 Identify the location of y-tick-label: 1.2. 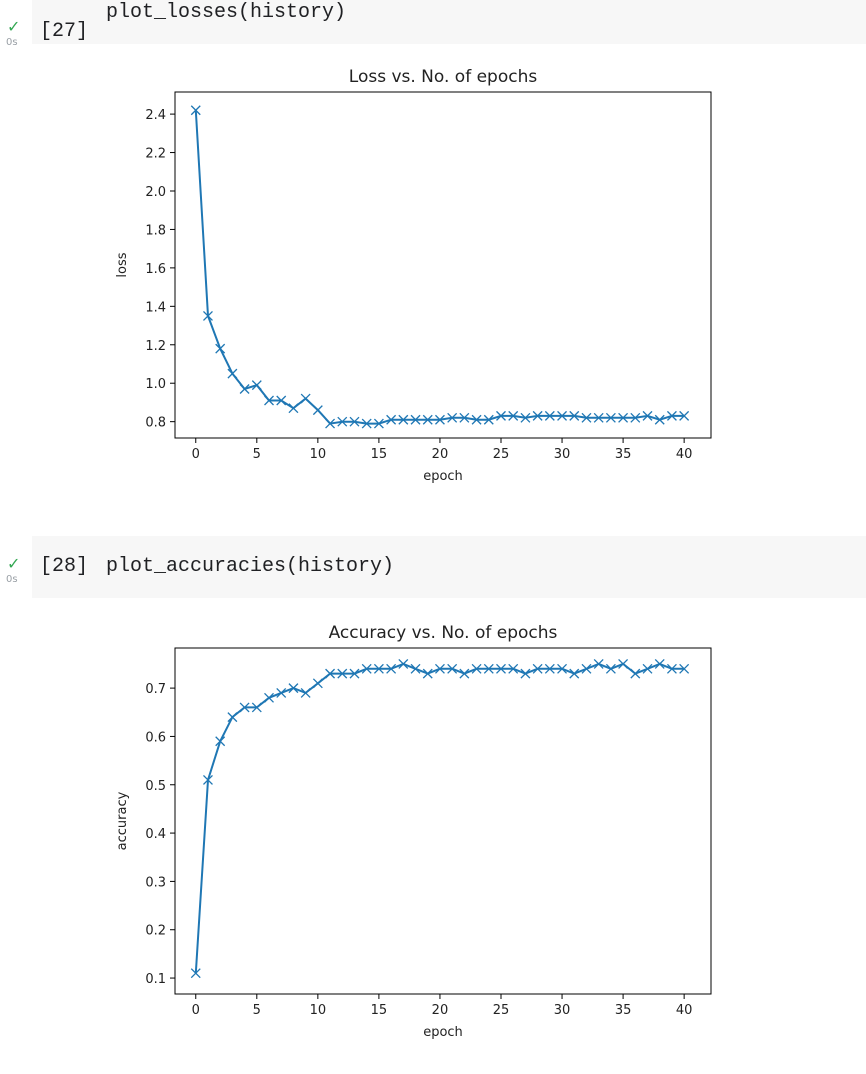
(155, 346).